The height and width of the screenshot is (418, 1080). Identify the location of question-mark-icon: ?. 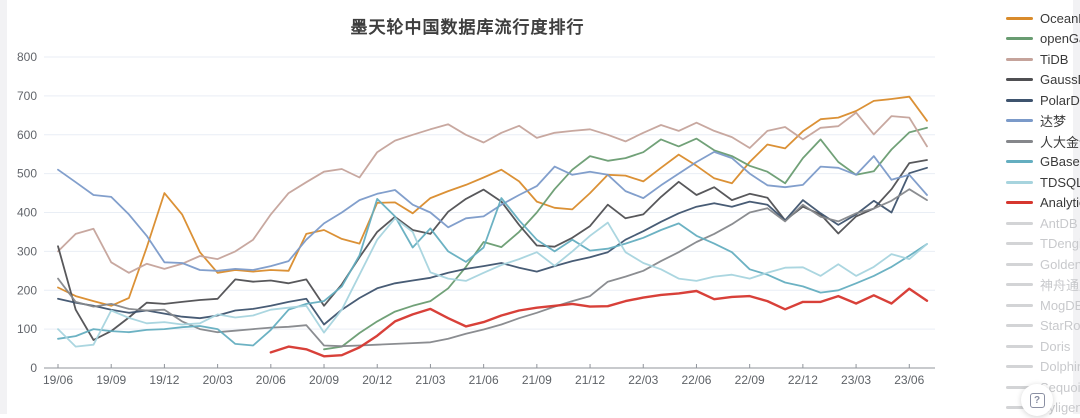
(1037, 400).